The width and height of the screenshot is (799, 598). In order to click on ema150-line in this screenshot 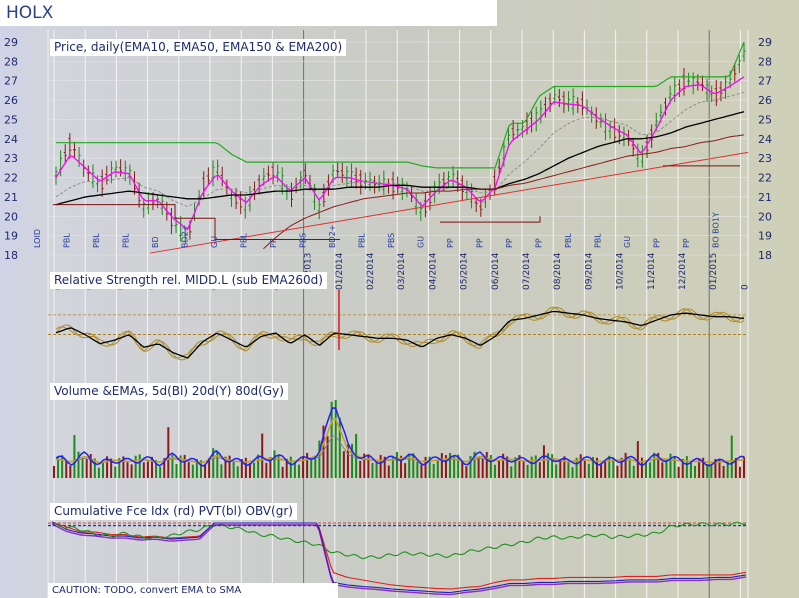, I will do `click(400, 158)`.